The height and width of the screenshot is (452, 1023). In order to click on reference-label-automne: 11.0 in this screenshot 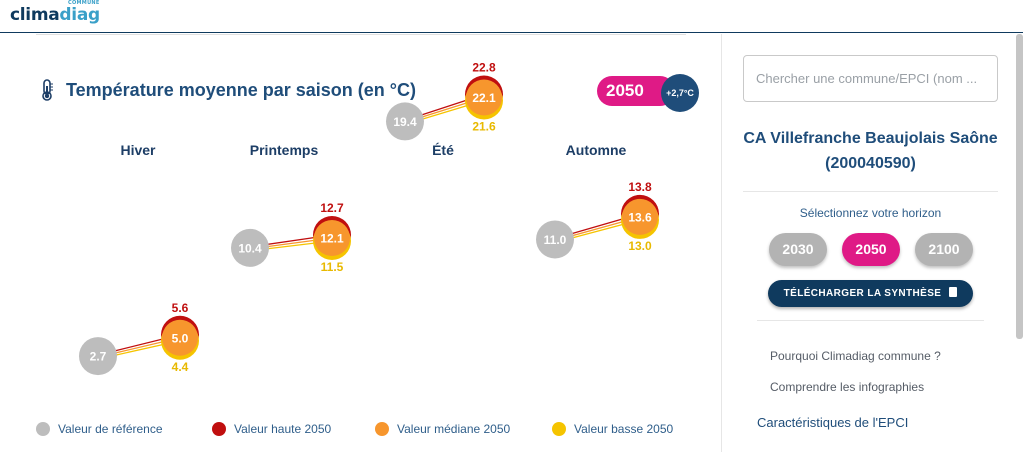, I will do `click(555, 240)`.